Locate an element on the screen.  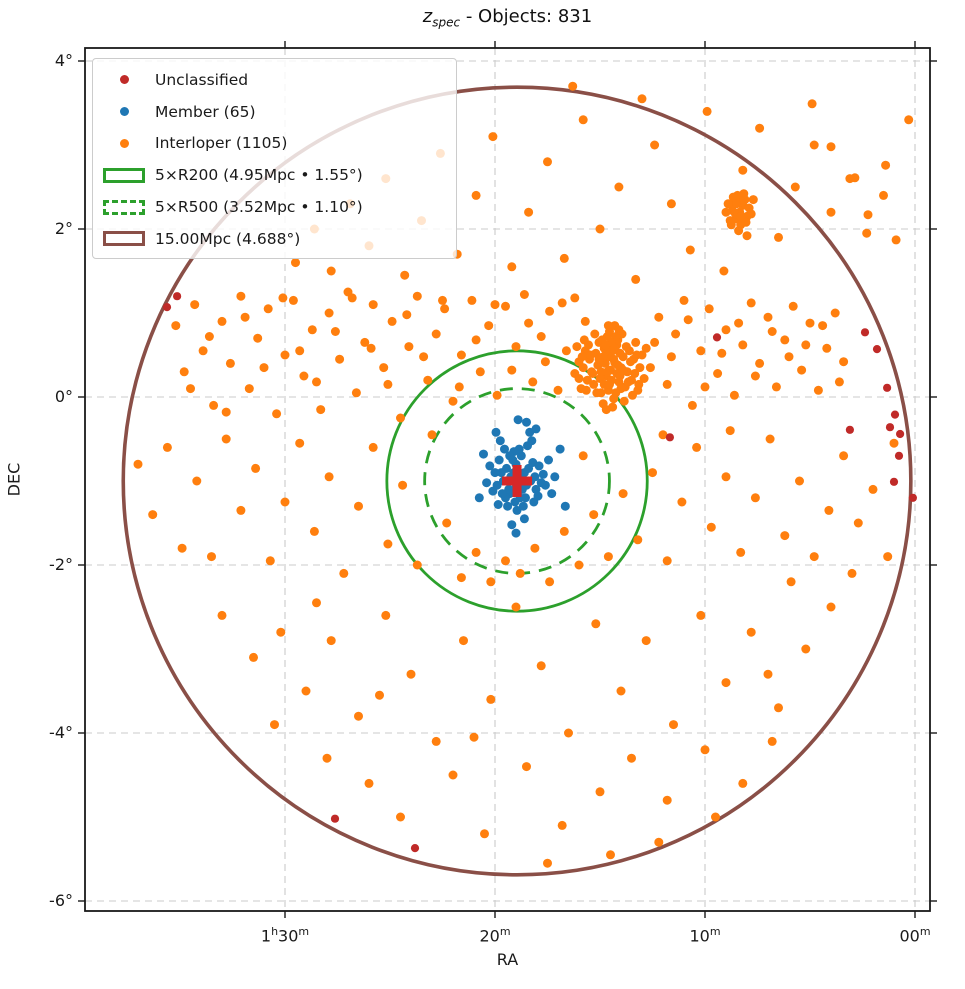
legend-item-0: Unclassified is located at coordinates (274, 80).